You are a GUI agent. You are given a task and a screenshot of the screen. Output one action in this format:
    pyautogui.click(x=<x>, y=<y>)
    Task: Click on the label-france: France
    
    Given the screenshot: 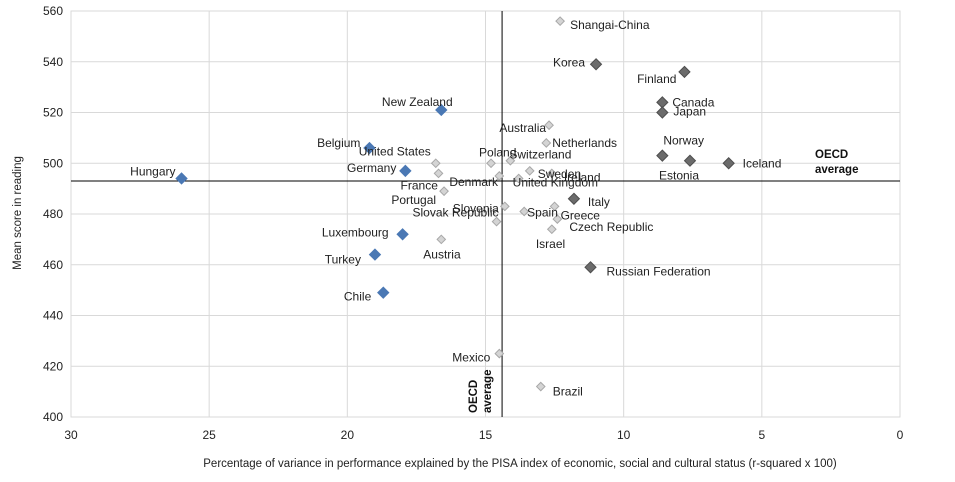 What is the action you would take?
    pyautogui.click(x=420, y=185)
    